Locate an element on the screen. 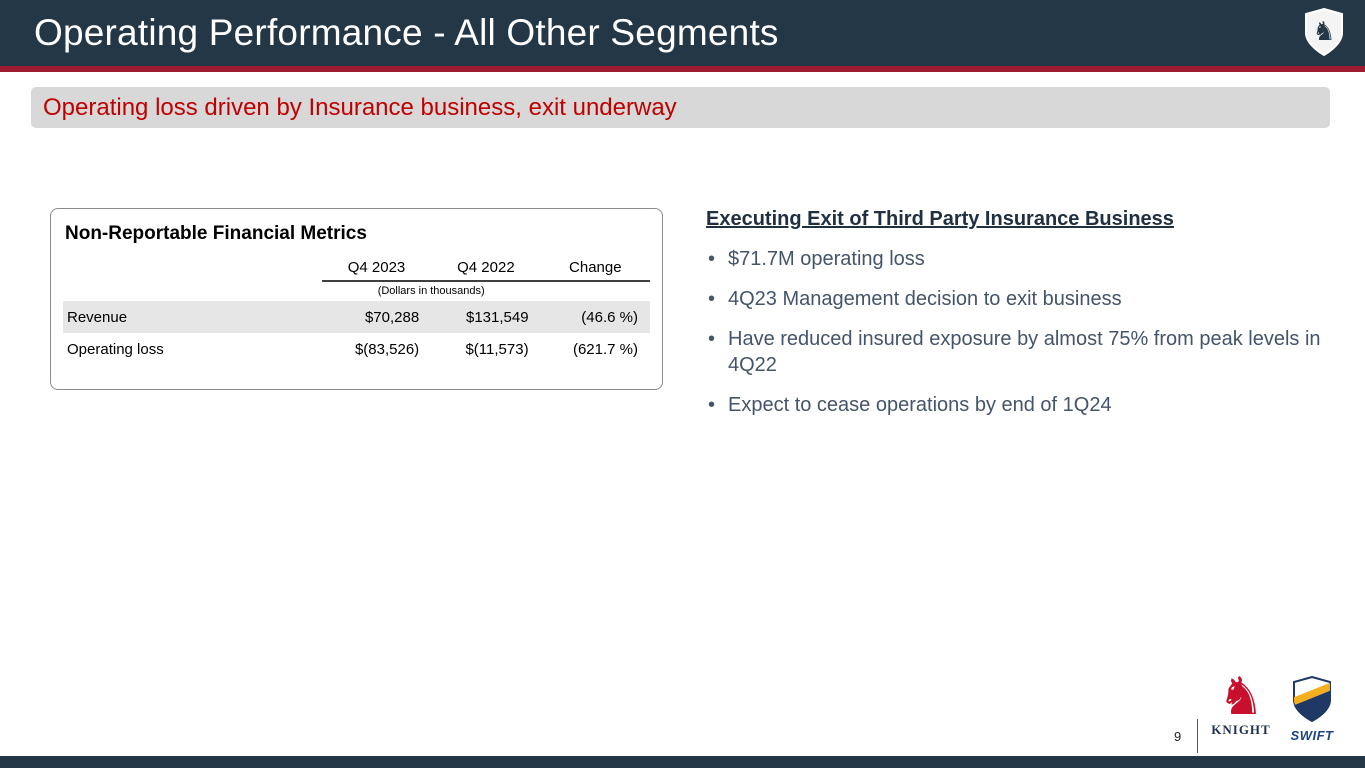  units-note: (Dollars in thousands) is located at coordinates (431, 291).